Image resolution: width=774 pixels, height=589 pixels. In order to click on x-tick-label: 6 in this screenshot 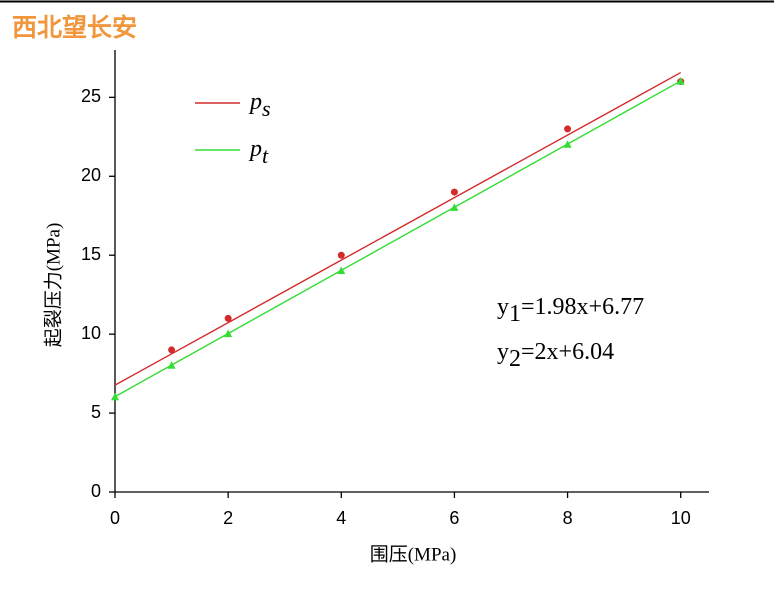, I will do `click(454, 518)`.